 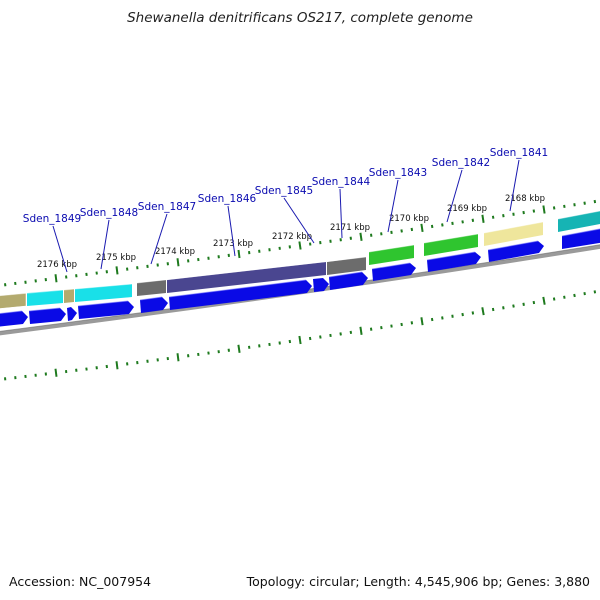 I want to click on feature-highlights, so click(x=300, y=253).